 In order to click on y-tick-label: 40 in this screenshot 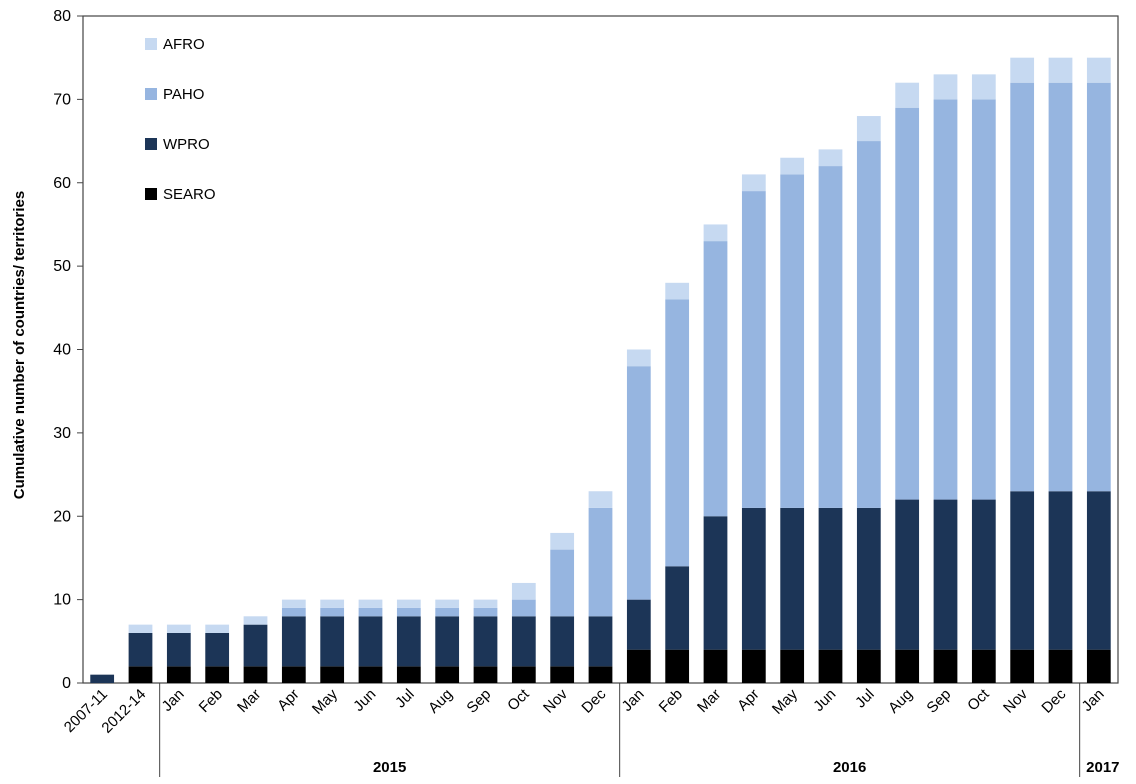, I will do `click(62, 350)`.